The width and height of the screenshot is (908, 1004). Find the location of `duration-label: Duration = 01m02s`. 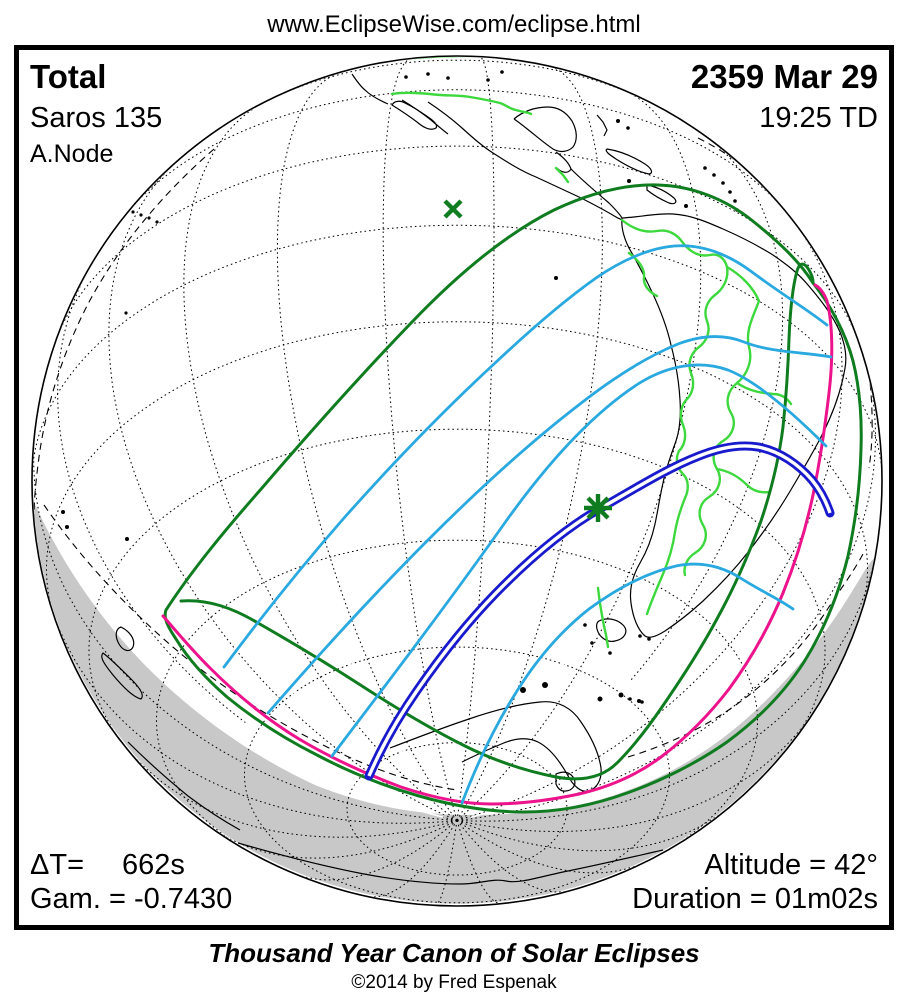

duration-label: Duration = 01m02s is located at coordinates (755, 899).